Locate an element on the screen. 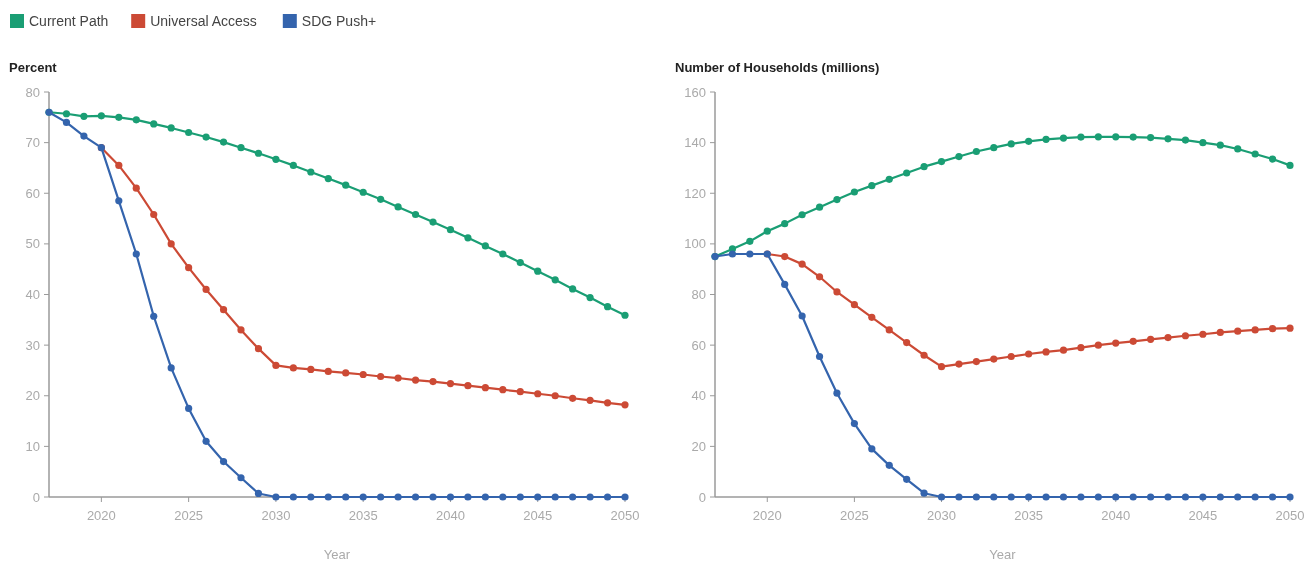 This screenshot has height=566, width=1312. y-tick-label: 100 is located at coordinates (695, 244).